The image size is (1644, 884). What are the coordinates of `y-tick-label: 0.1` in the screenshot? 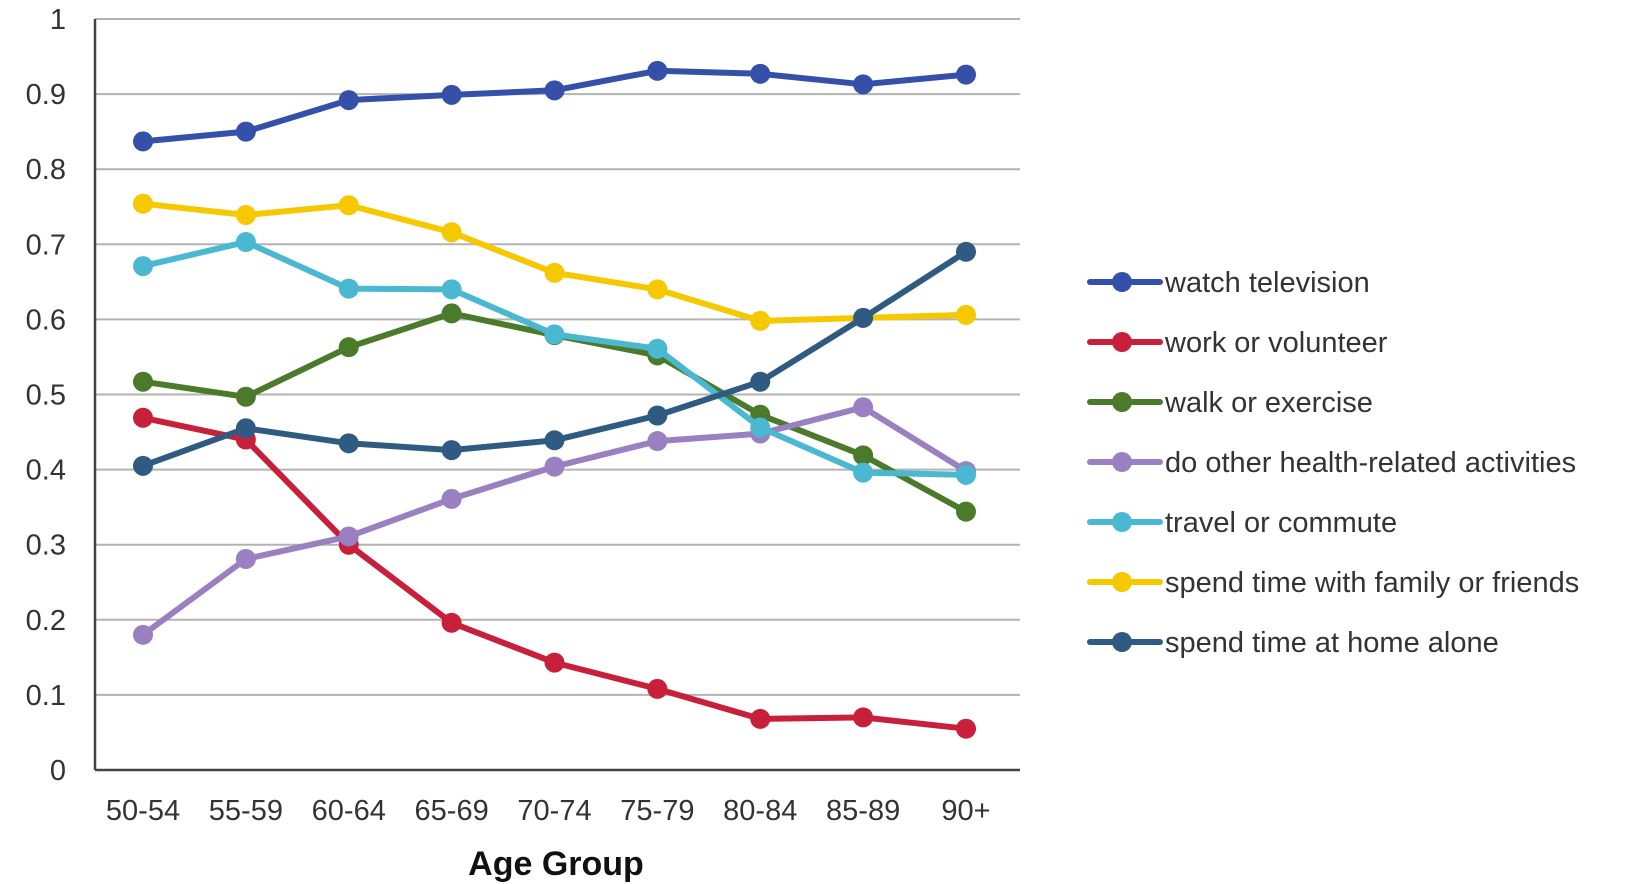 It's located at (46, 696).